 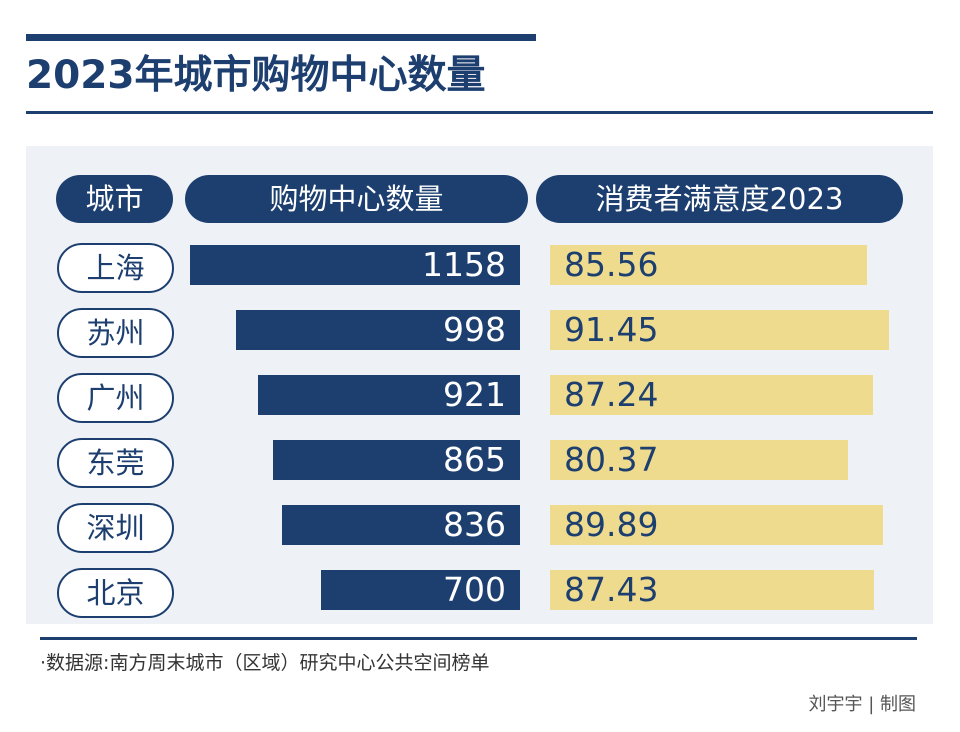 What do you see at coordinates (396, 460) in the screenshot?
I see `mall-count-bar-3: 865` at bounding box center [396, 460].